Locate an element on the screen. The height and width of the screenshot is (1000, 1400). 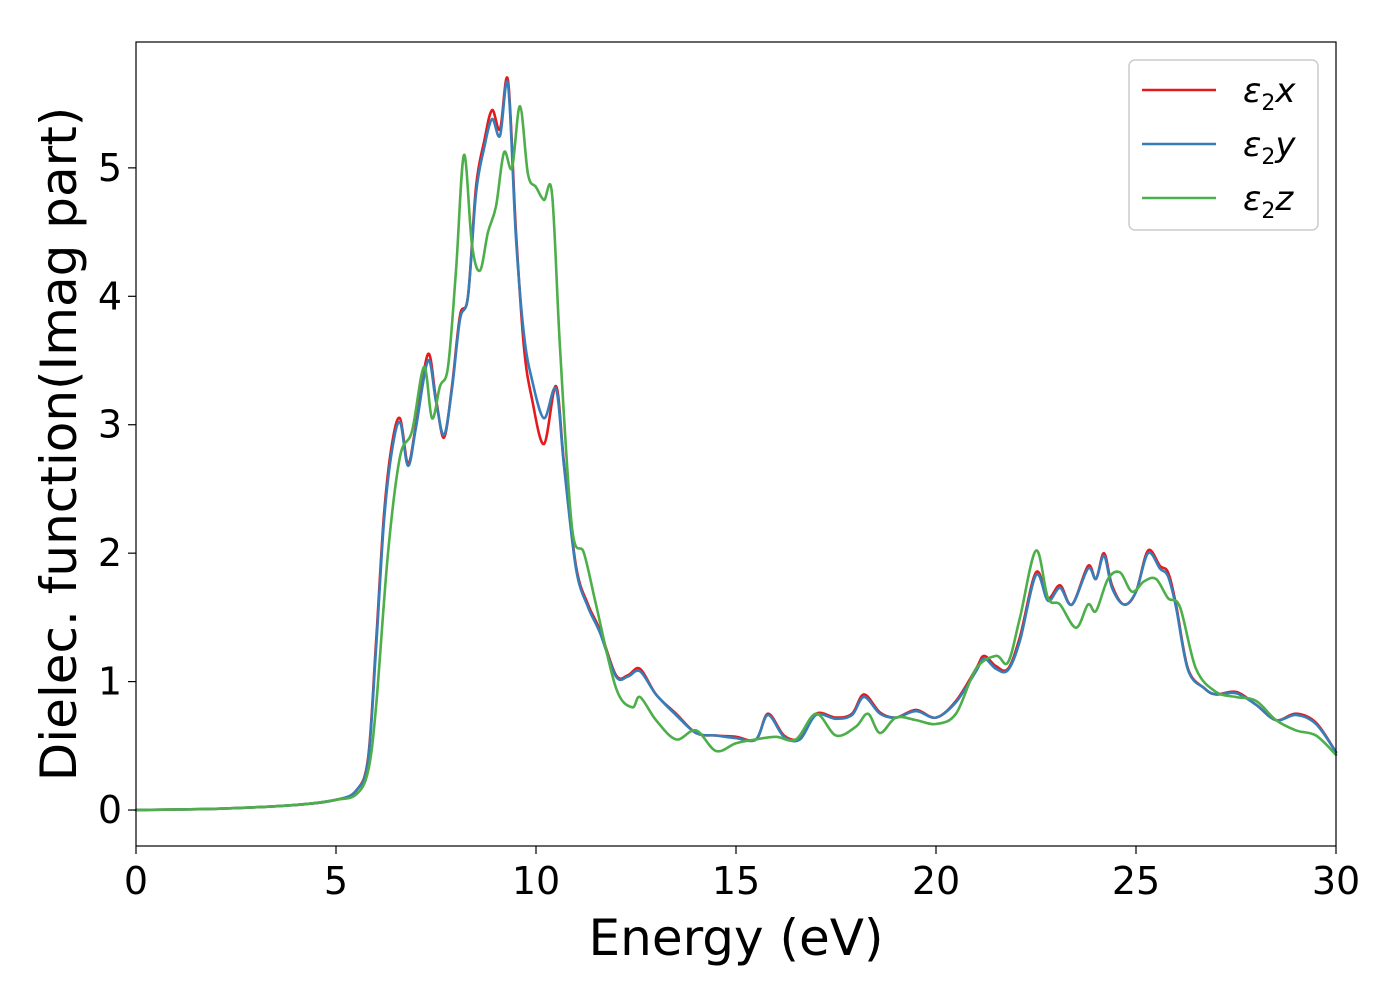
legend: ε2x ε2y ε2z is located at coordinates (1223, 145).